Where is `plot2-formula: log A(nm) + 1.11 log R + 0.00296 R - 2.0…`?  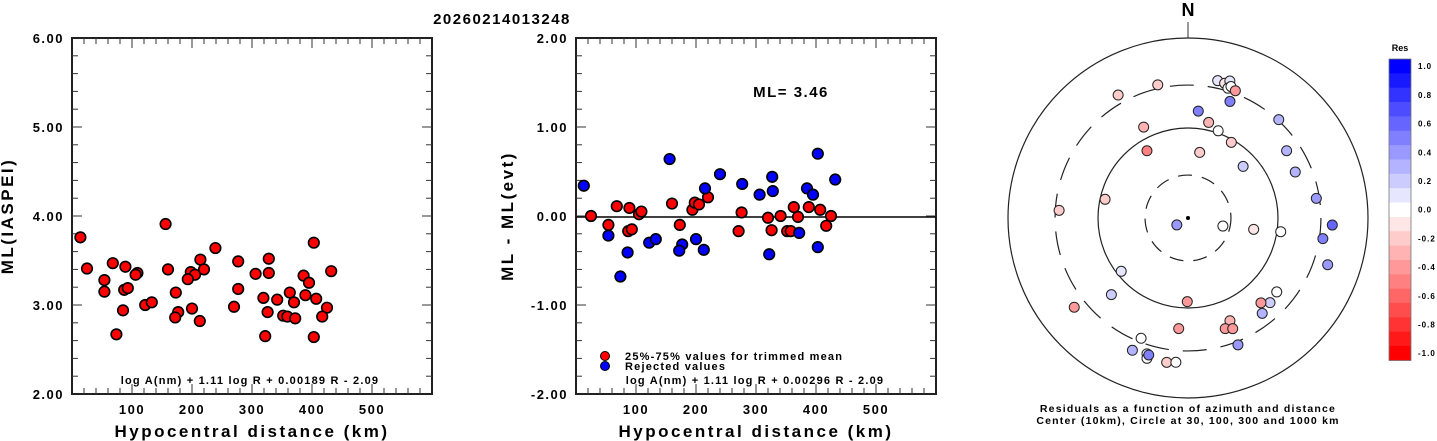
plot2-formula: log A(nm) + 1.11 log R + 0.00296 R - 2.0… is located at coordinates (755, 381).